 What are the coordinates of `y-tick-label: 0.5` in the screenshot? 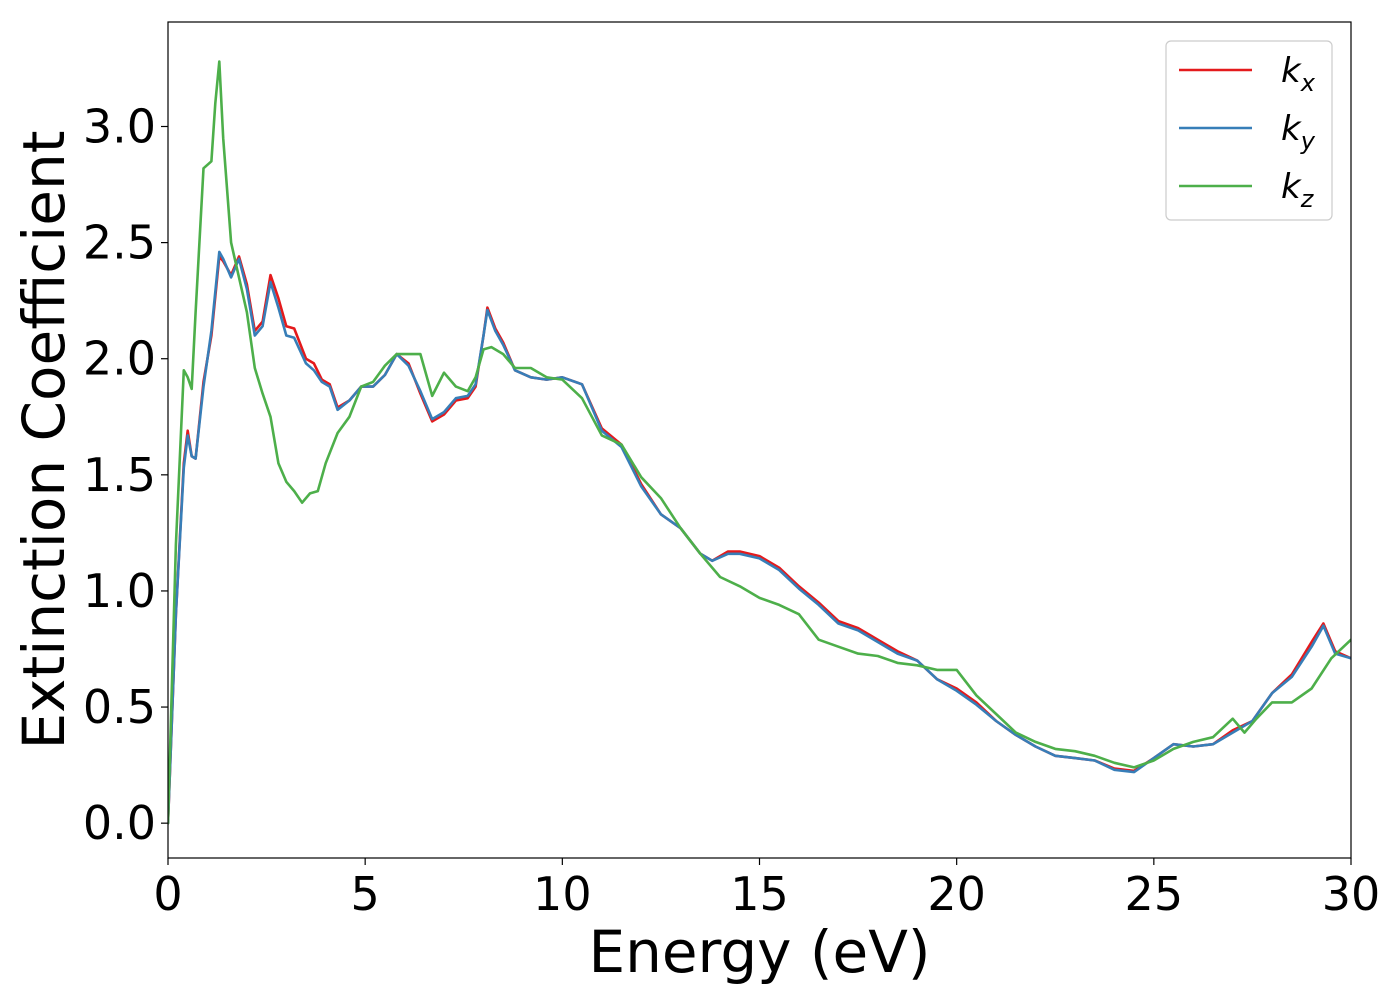 It's located at (119, 707).